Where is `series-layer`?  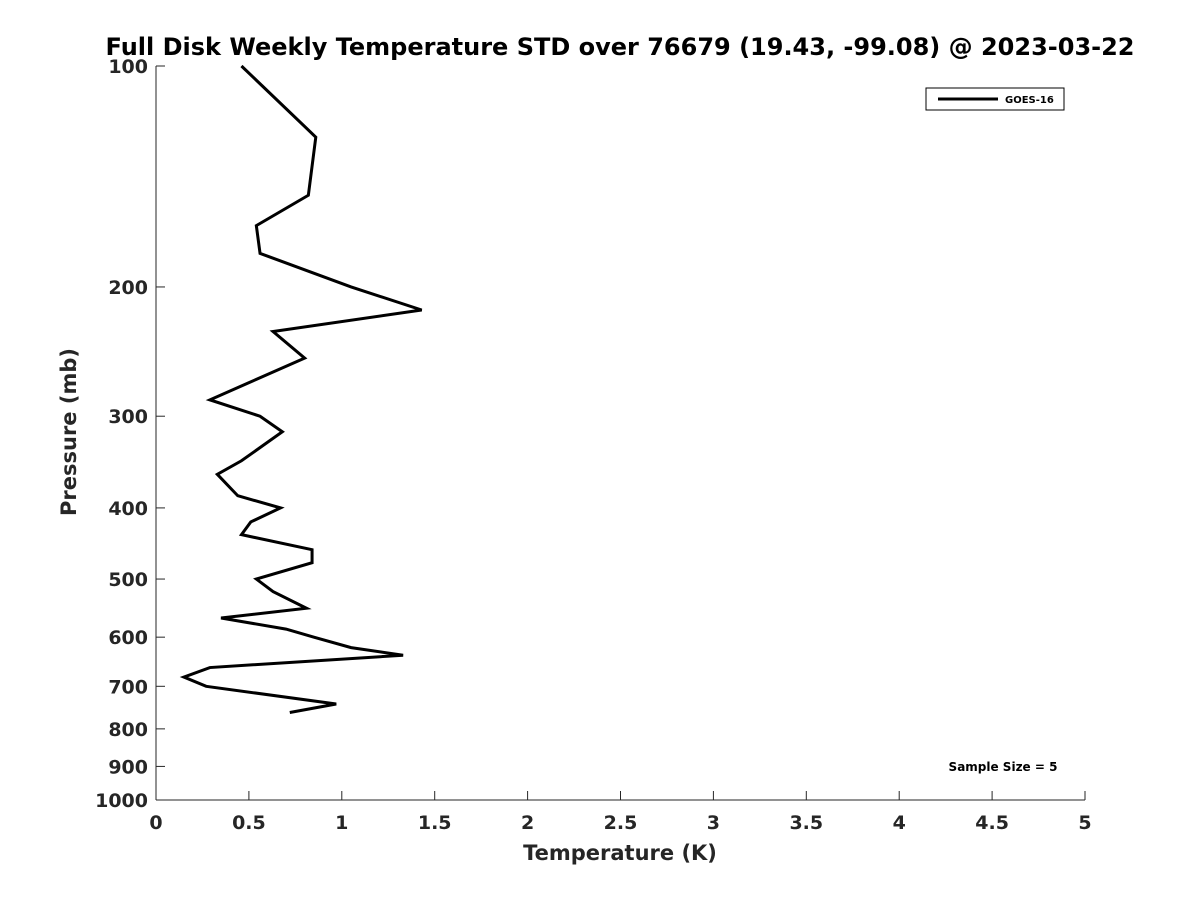 series-layer is located at coordinates (301, 389).